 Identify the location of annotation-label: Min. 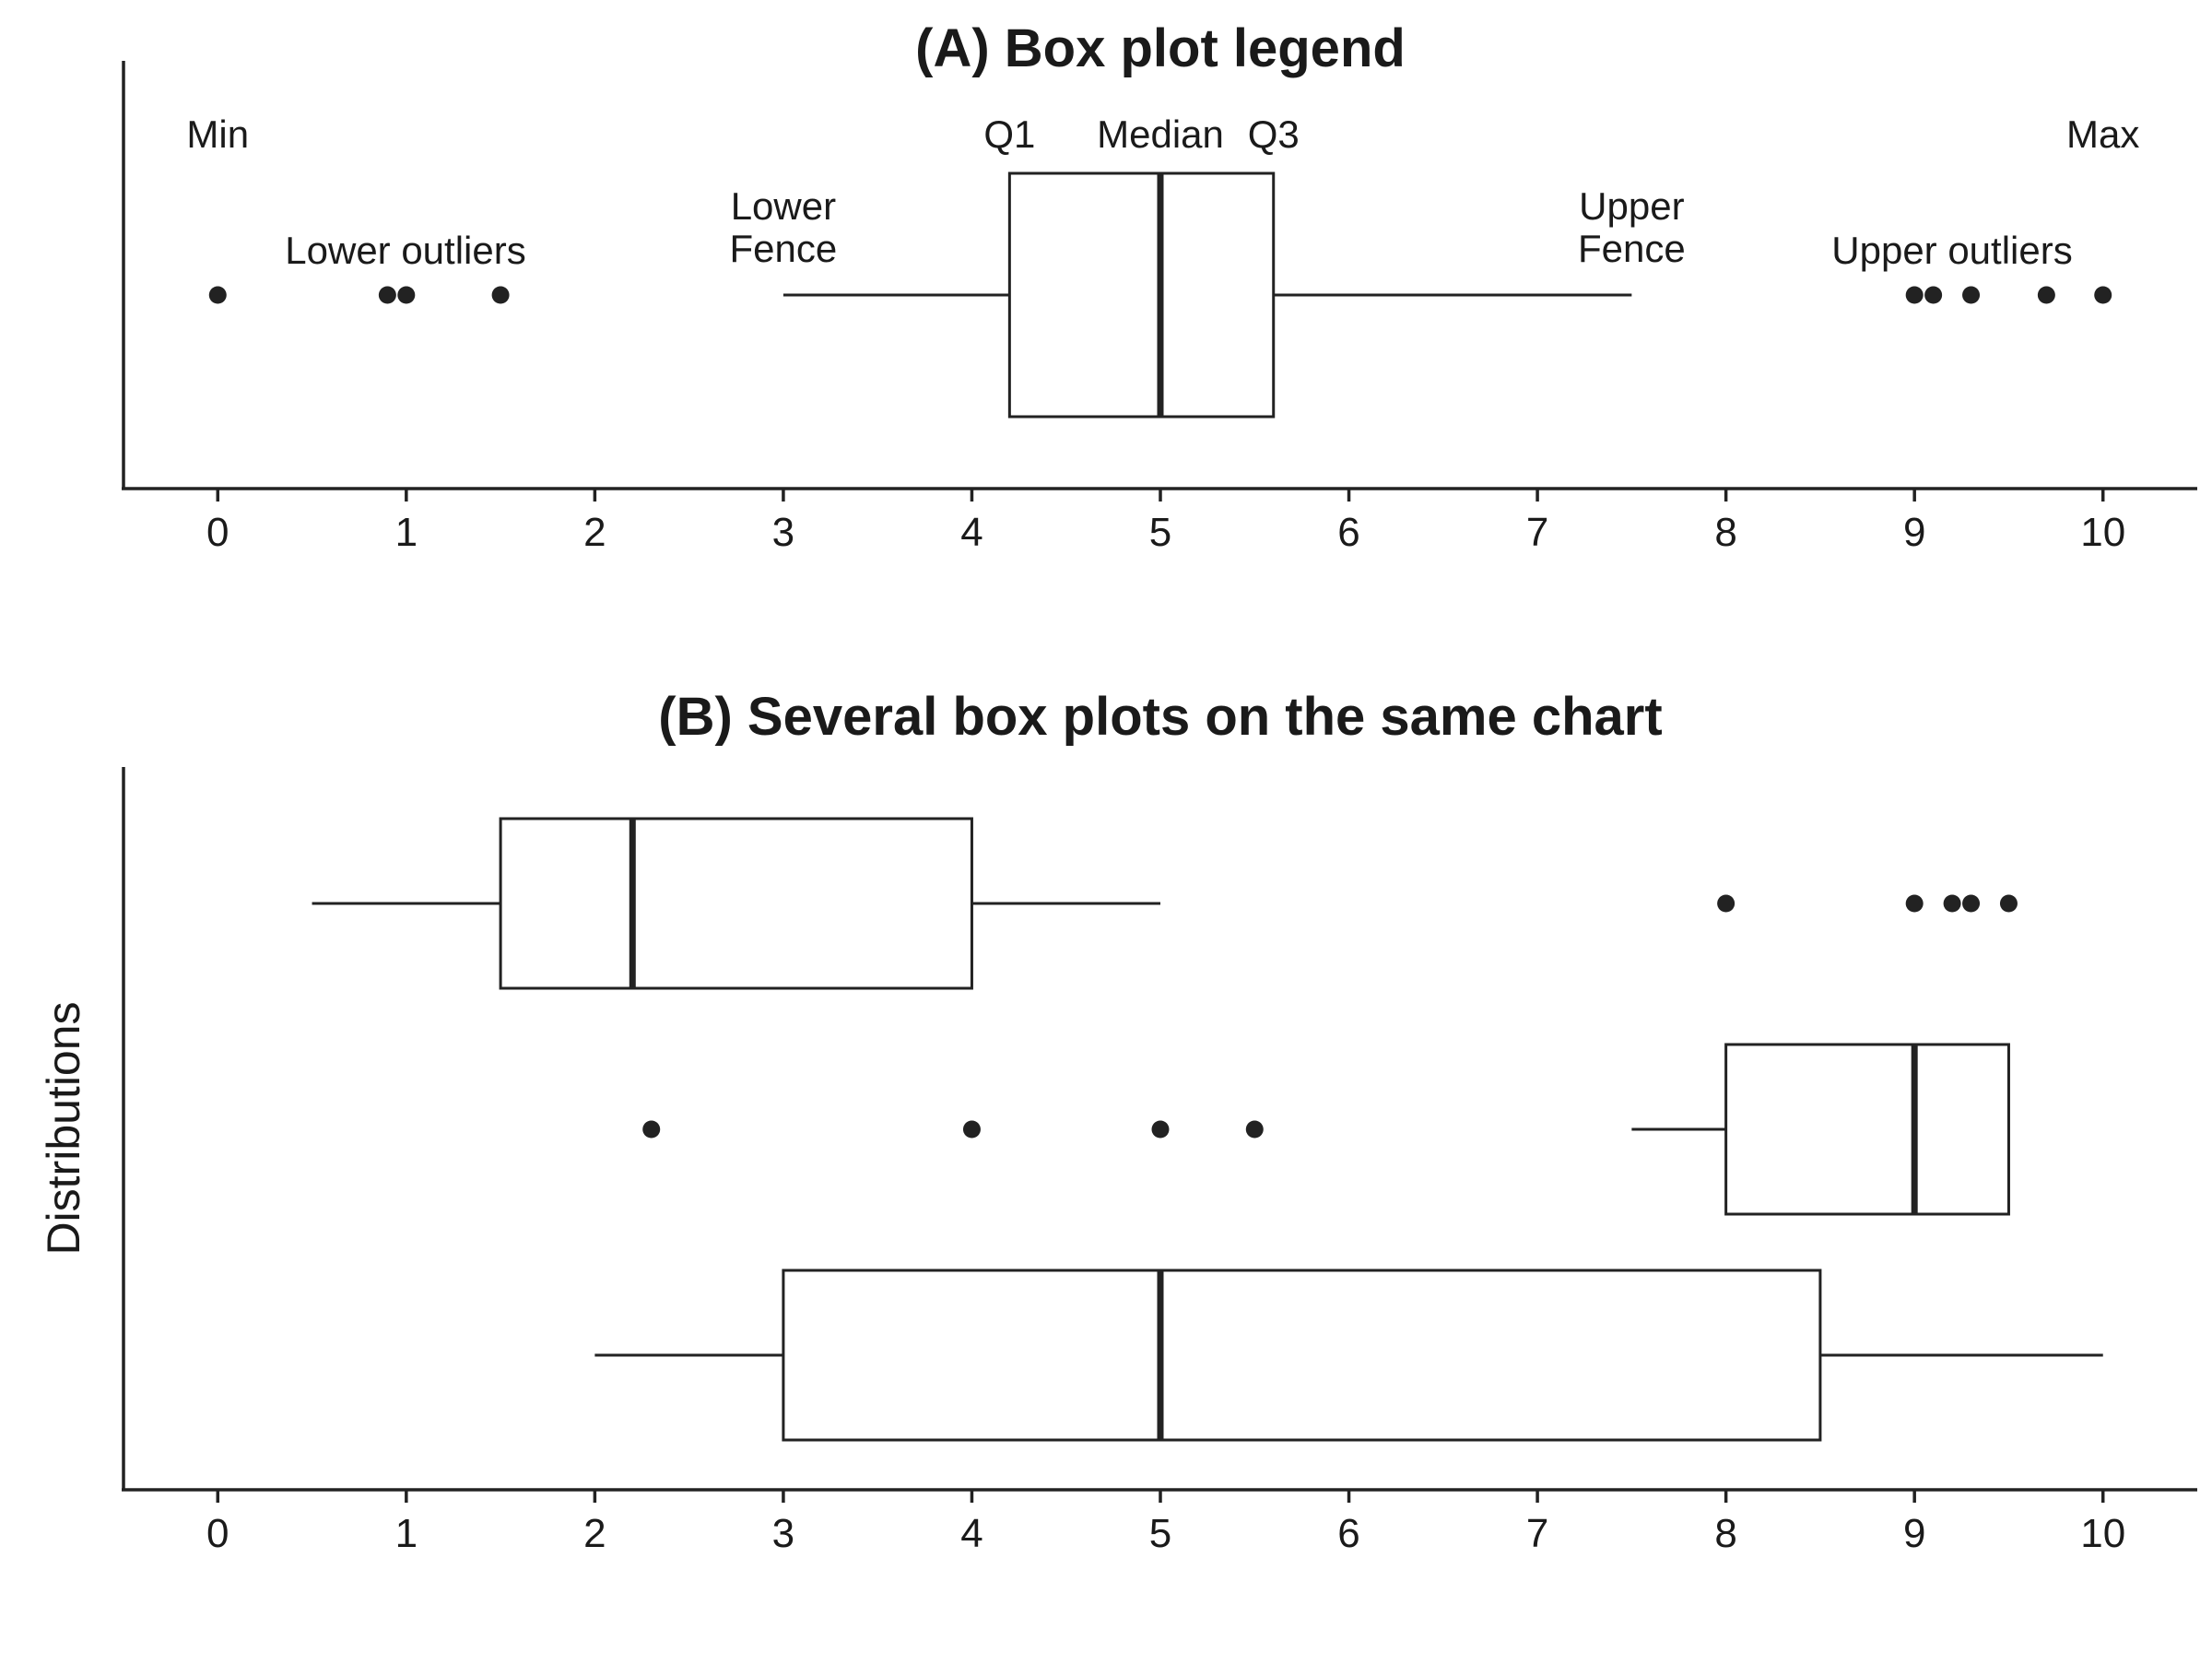
(217, 134).